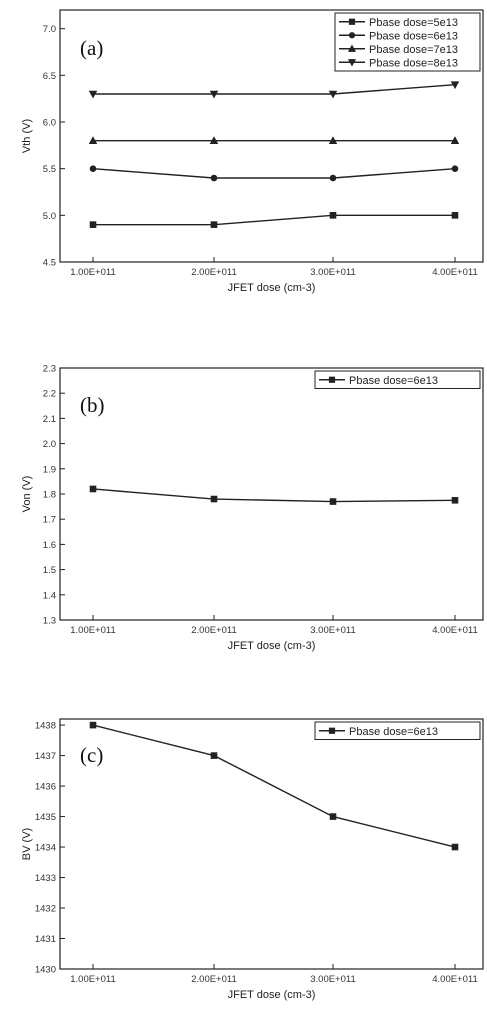 The image size is (487, 1011). Describe the element at coordinates (413, 50) in the screenshot. I see `legend-label: Pbase dose=7e13` at that location.